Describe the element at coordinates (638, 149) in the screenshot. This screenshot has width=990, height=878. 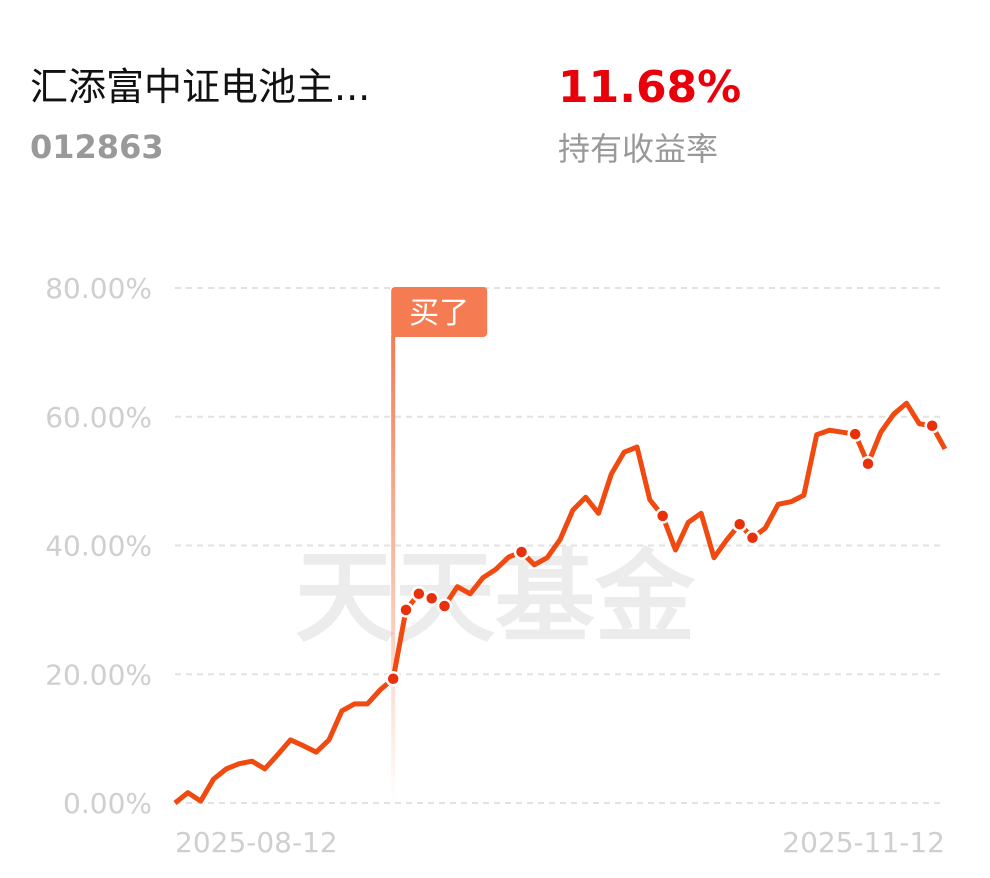
I see `return-label: 持有收益率` at that location.